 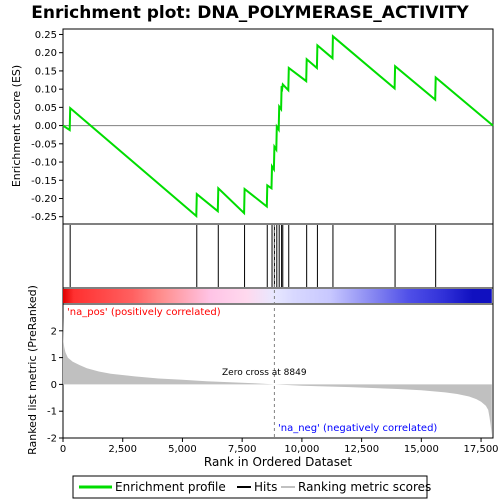 What do you see at coordinates (63, 449) in the screenshot?
I see `x-tick-label: 0` at bounding box center [63, 449].